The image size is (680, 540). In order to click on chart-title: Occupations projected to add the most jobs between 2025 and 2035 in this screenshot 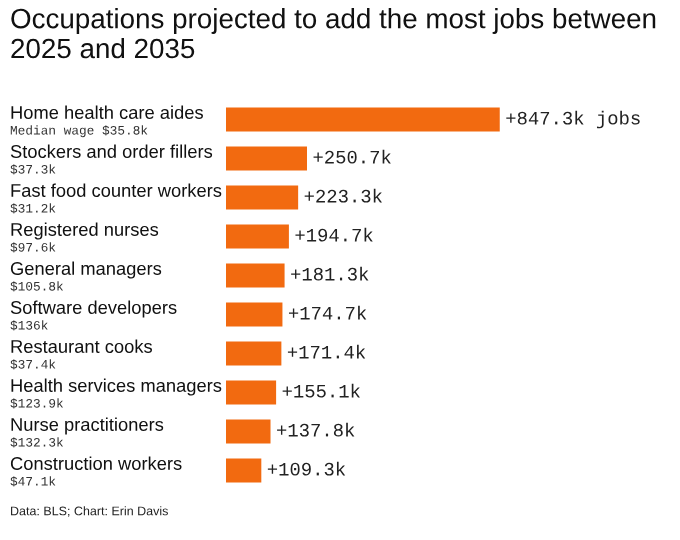, I will do `click(333, 33)`.